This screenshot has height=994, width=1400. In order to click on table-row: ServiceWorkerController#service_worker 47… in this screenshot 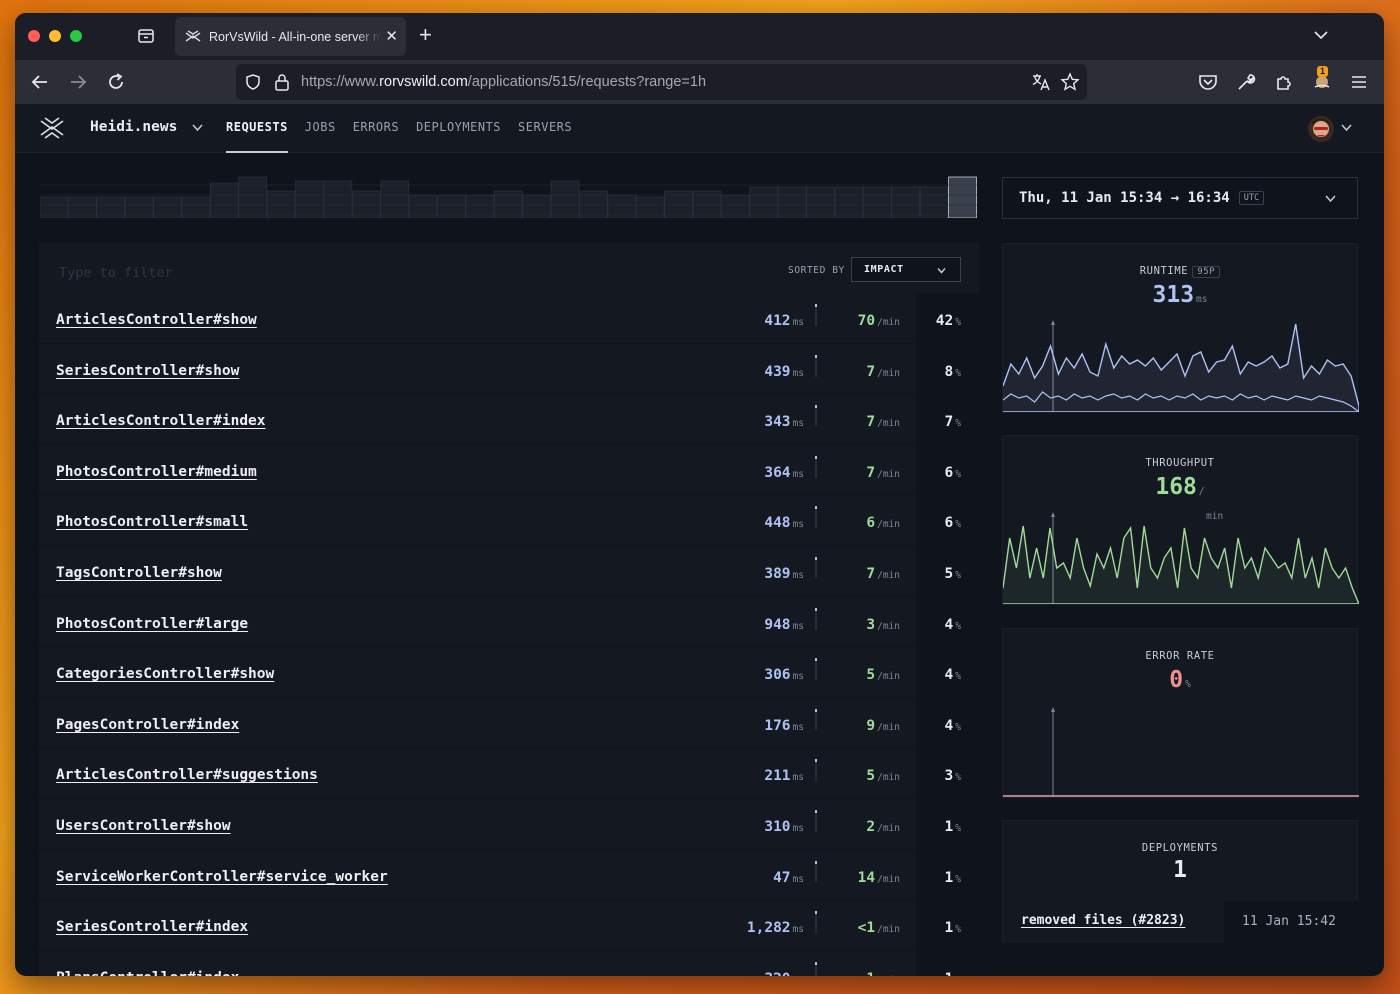, I will do `click(509, 875)`.